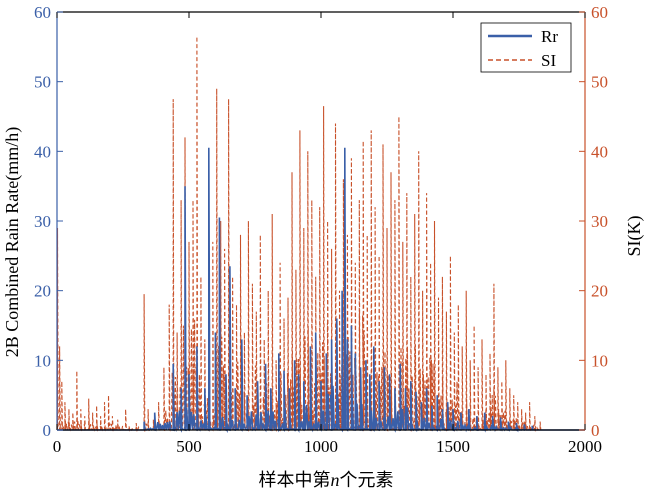 The width and height of the screenshot is (650, 495). What do you see at coordinates (599, 291) in the screenshot?
I see `right-y-tick-label: 20` at bounding box center [599, 291].